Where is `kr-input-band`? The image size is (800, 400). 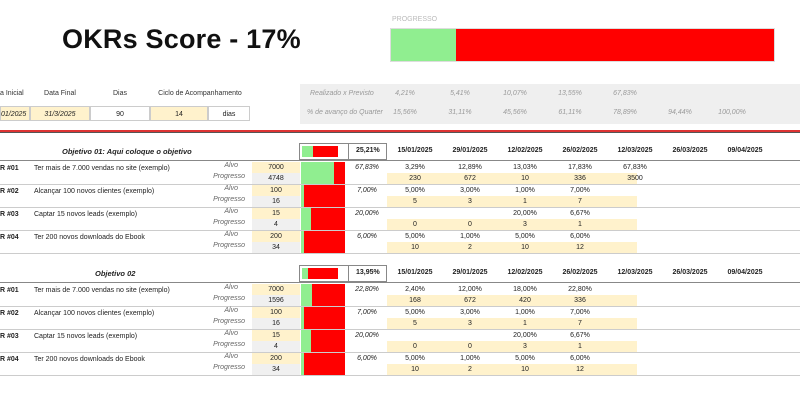
kr-input-band is located at coordinates (512, 300).